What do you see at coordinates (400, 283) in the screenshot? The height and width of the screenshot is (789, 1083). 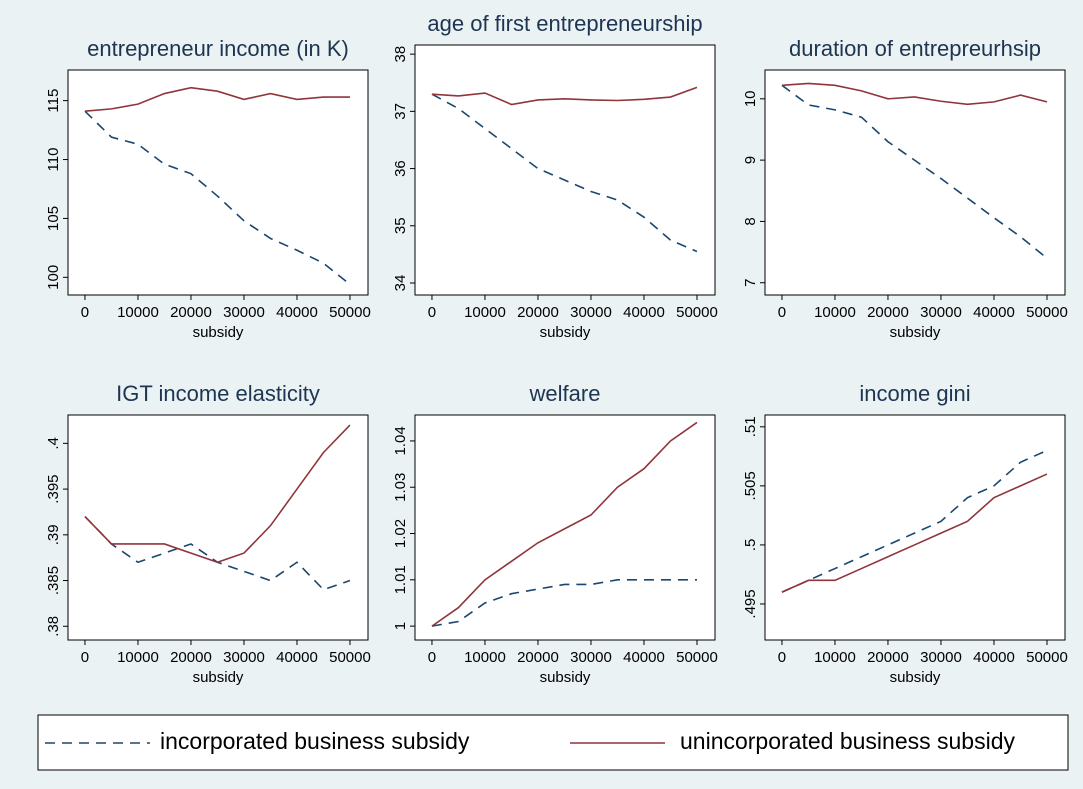 I see `y-tick-label: 34` at bounding box center [400, 283].